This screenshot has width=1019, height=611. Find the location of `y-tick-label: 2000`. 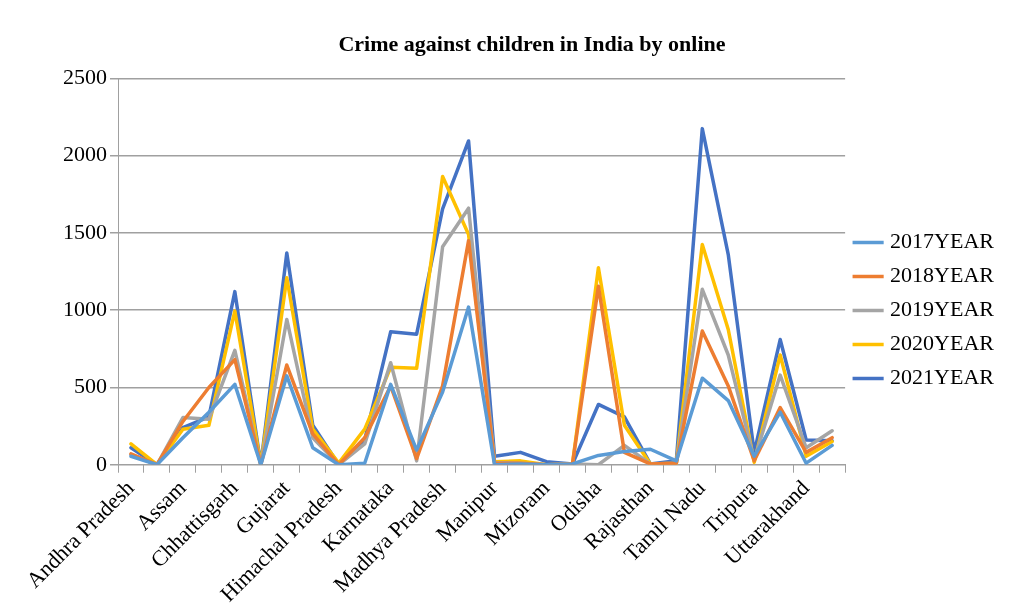

y-tick-label: 2000 is located at coordinates (85, 154).